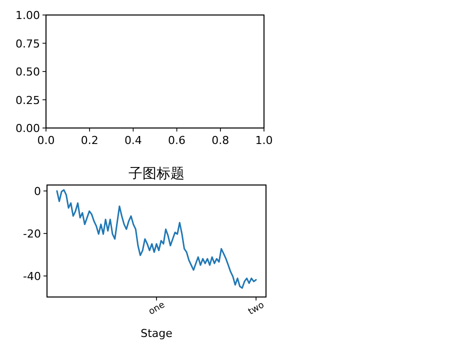 Image resolution: width=474 pixels, height=347 pixels. I want to click on x-tick-label: 0.8, so click(221, 140).